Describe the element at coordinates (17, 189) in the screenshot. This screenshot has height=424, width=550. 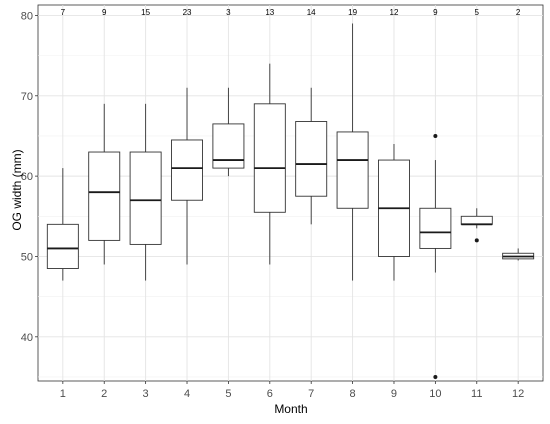
I see `y-axis-title: OG width (mm)` at that location.